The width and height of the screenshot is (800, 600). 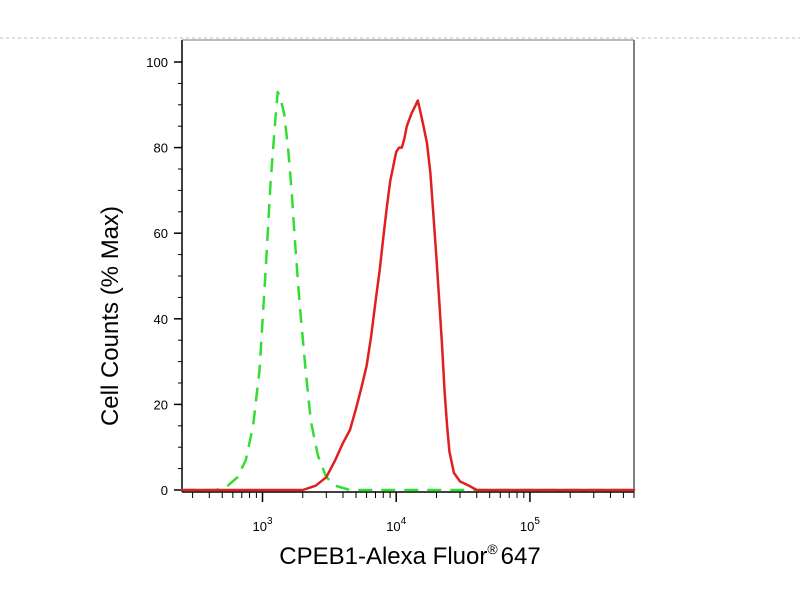 I want to click on y-tick-label: 40, so click(x=161, y=319).